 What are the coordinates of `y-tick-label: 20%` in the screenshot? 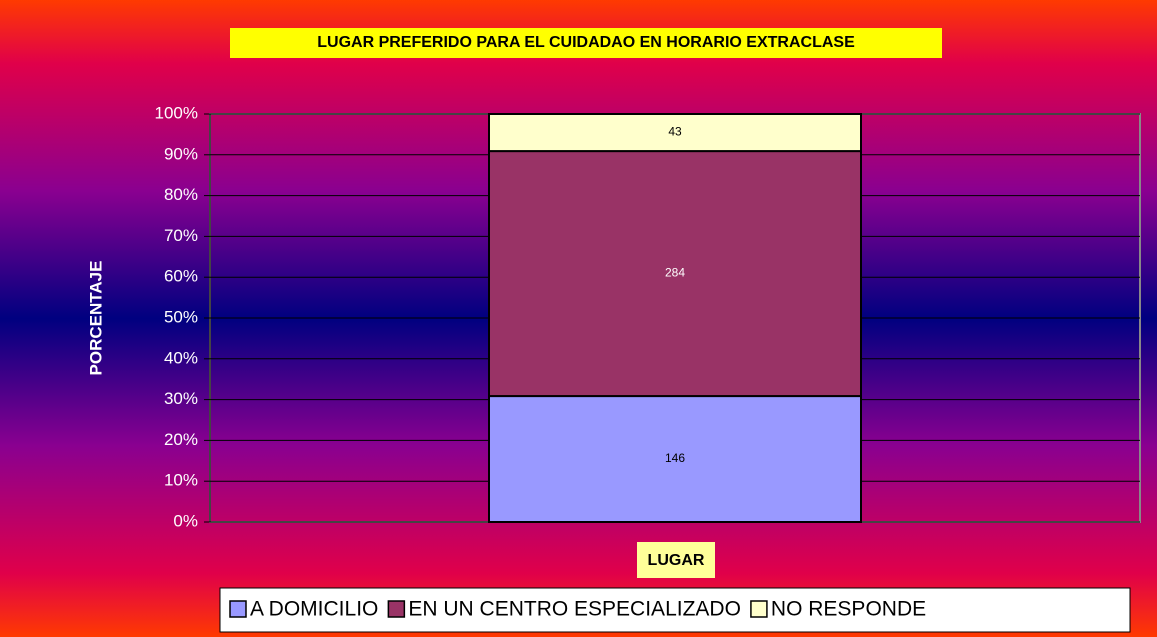 It's located at (181, 439).